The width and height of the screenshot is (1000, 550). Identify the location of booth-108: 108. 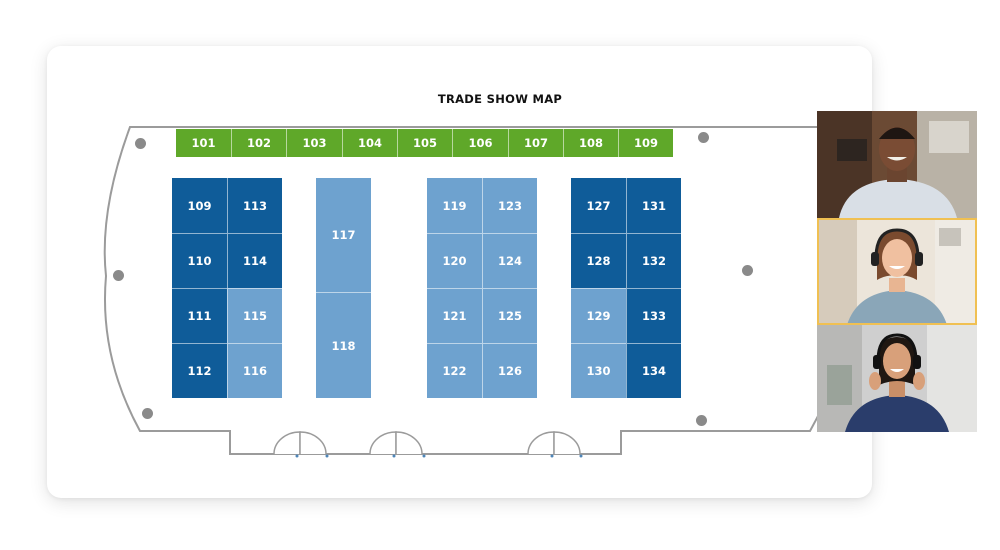
(590, 143).